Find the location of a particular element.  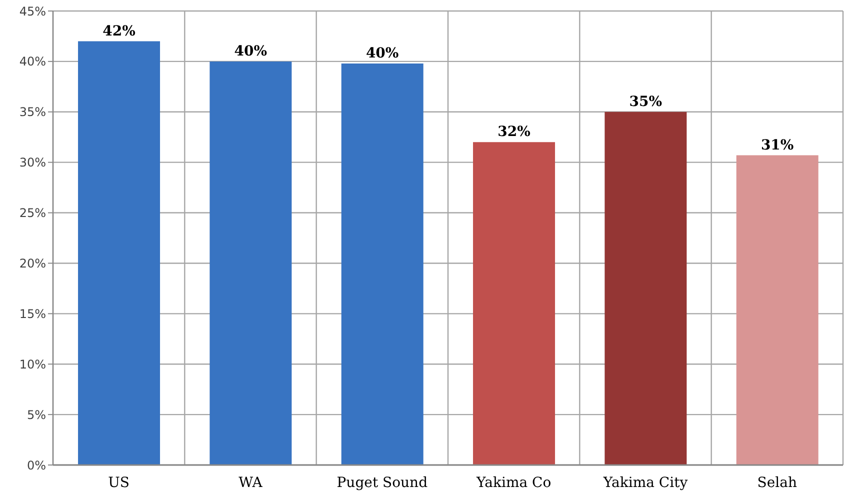

y-tick-label: 20% is located at coordinates (32, 263).